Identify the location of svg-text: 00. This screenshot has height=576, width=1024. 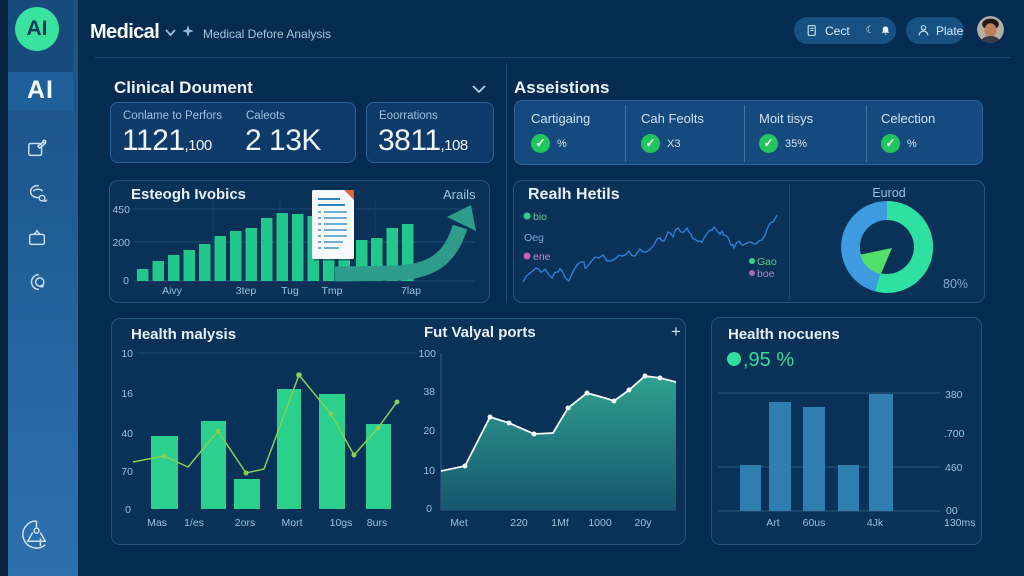
(952, 511).